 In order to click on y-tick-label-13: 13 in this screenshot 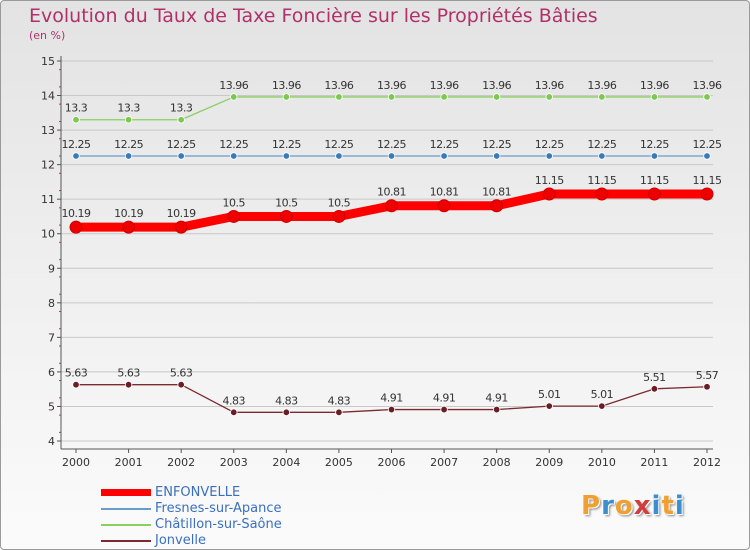, I will do `click(48, 130)`.